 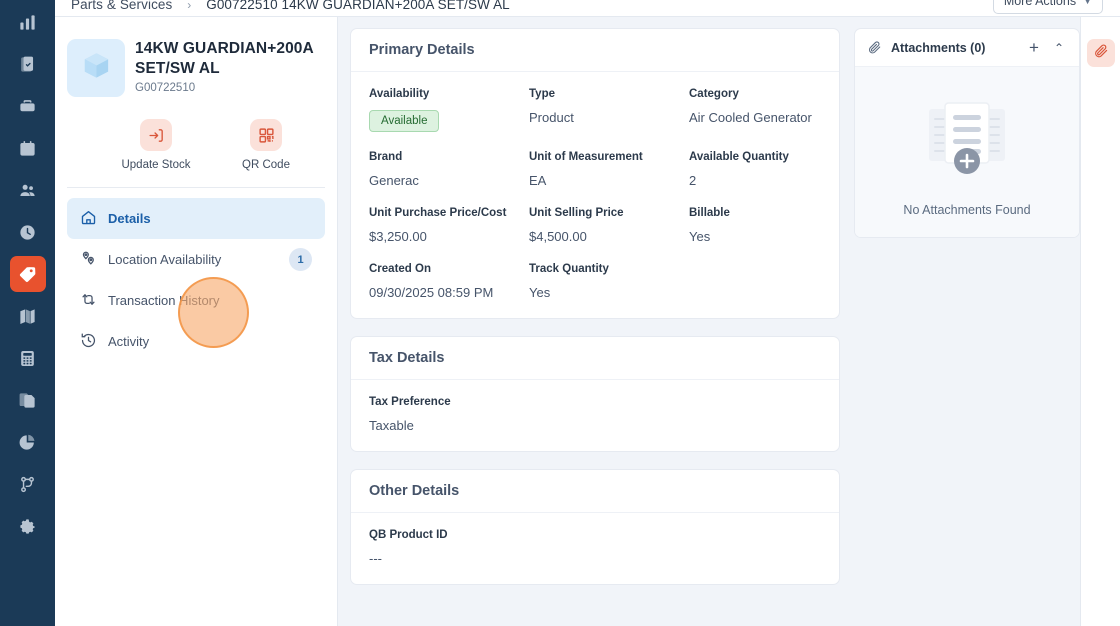 What do you see at coordinates (693, 180) in the screenshot?
I see `field-value: 2` at bounding box center [693, 180].